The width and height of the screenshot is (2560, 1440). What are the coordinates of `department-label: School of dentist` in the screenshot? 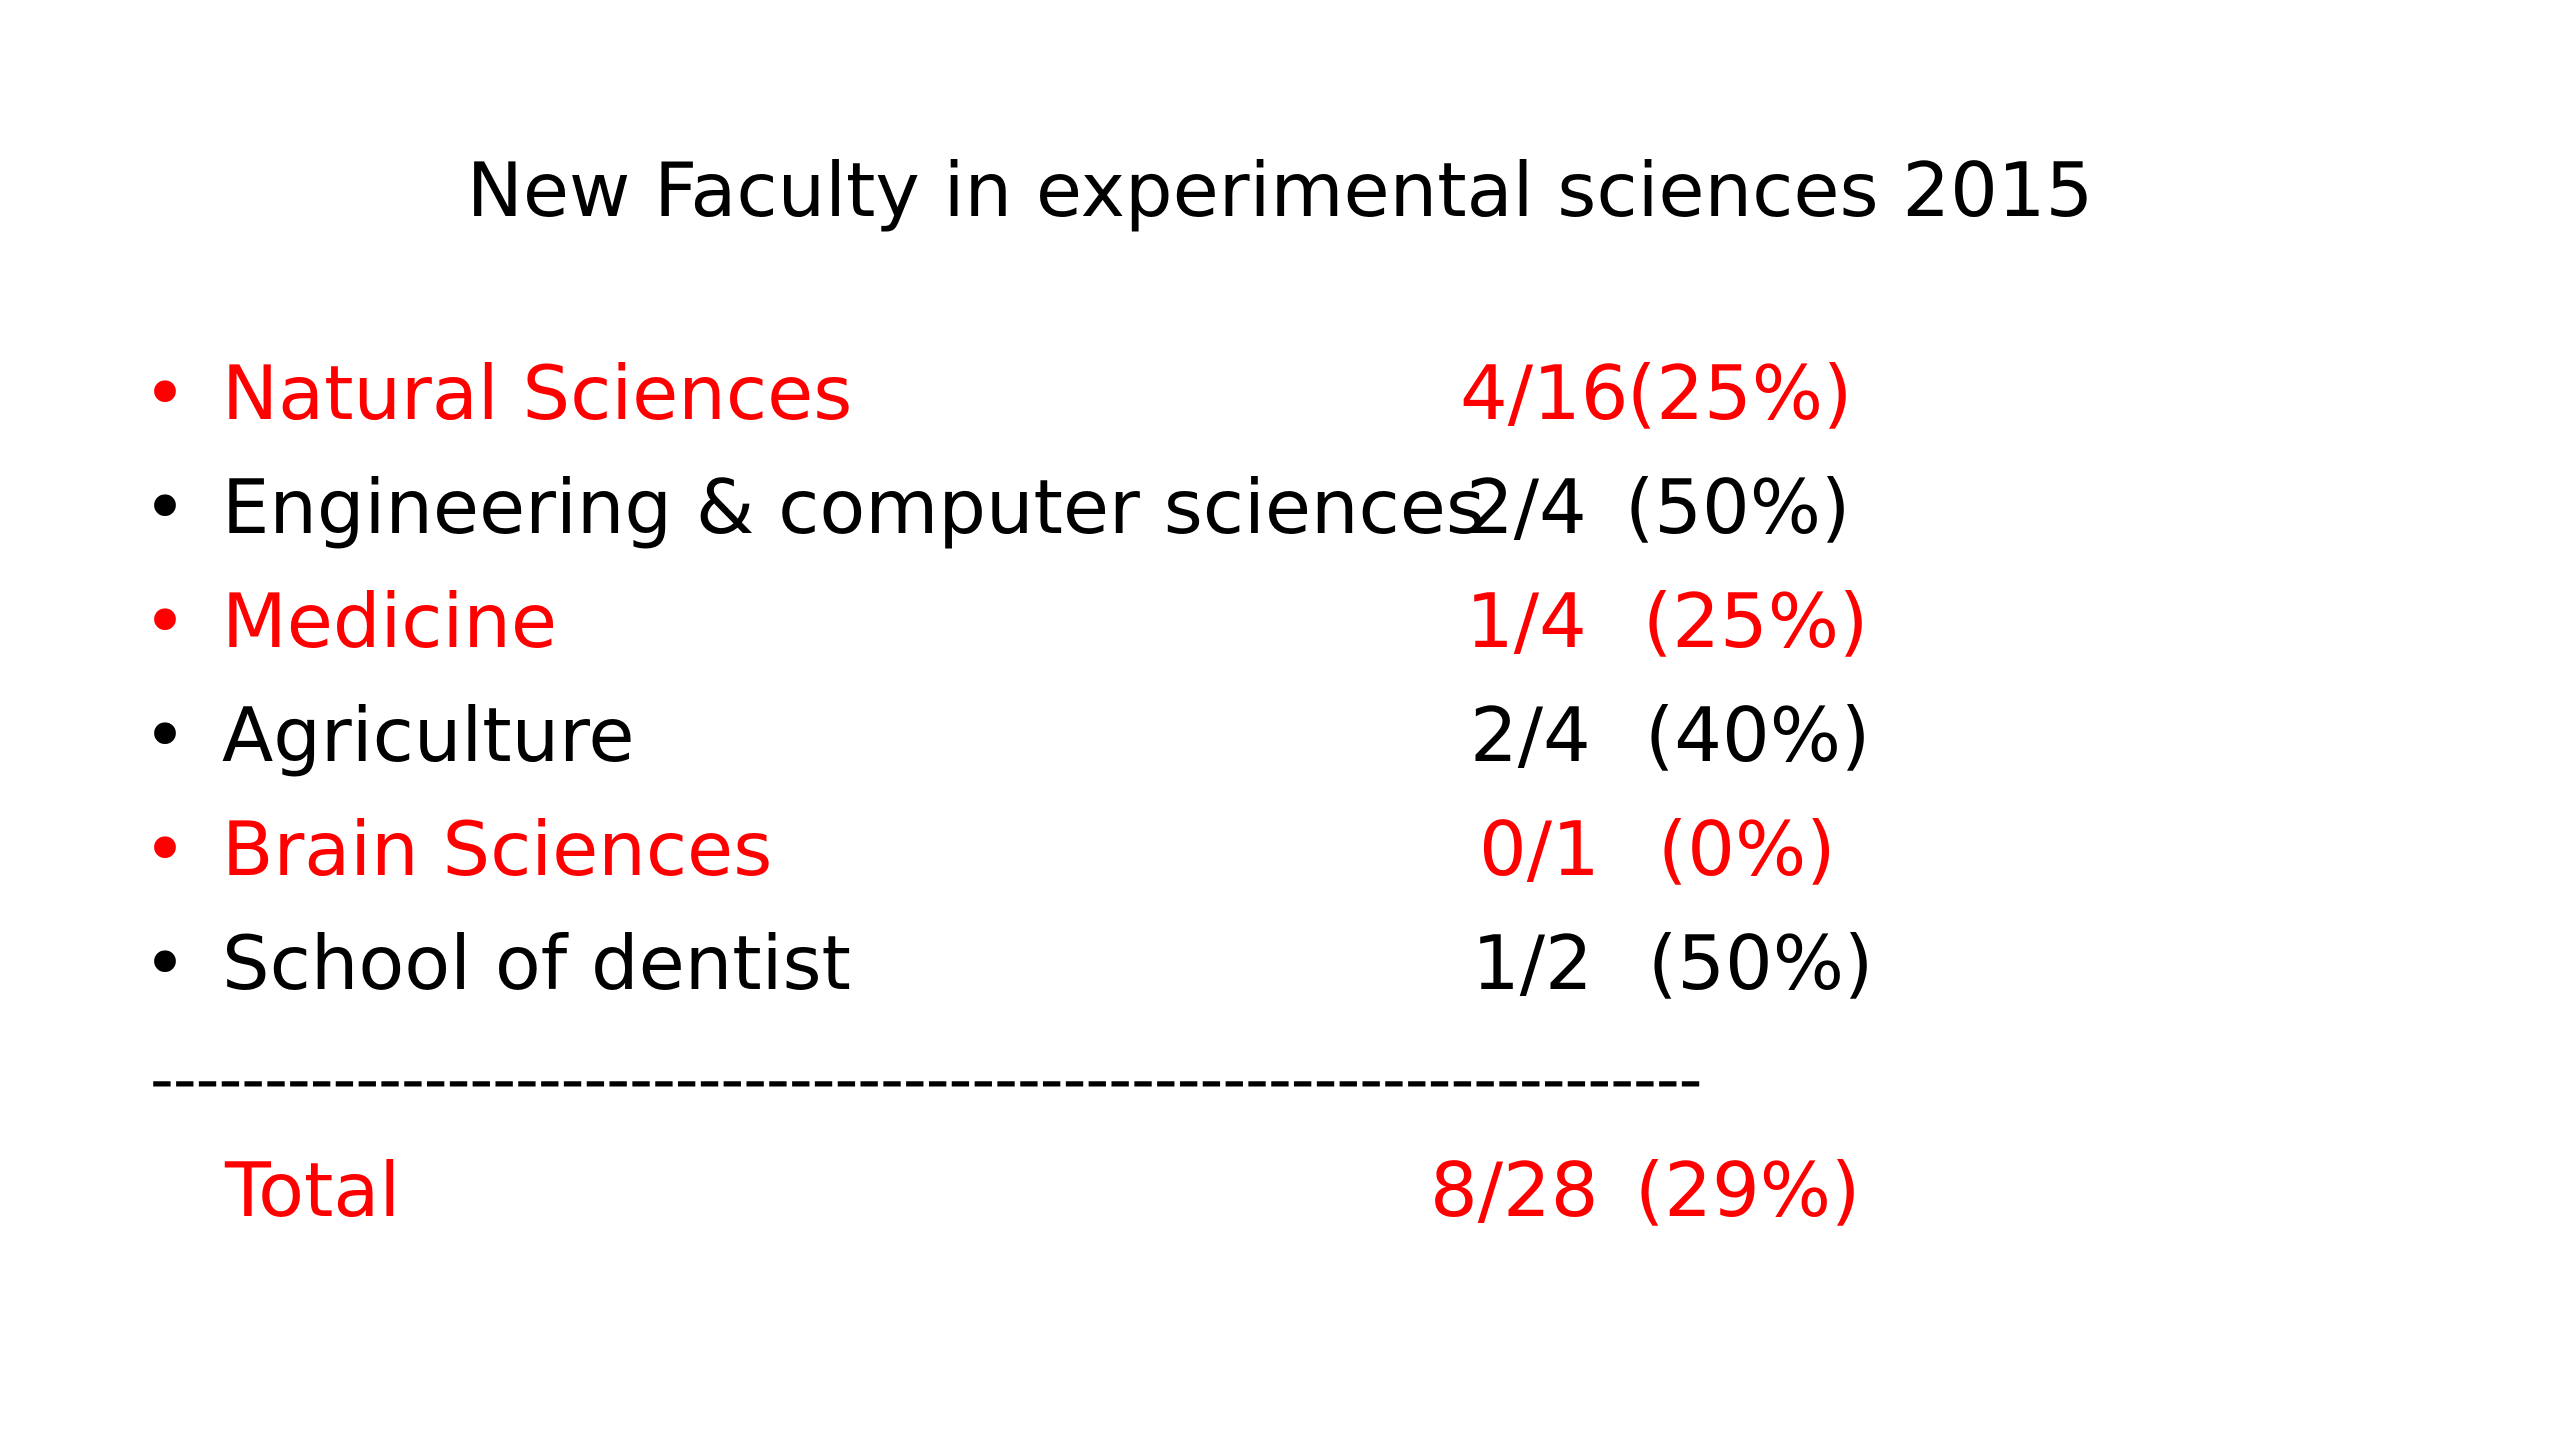 It's located at (536, 963).